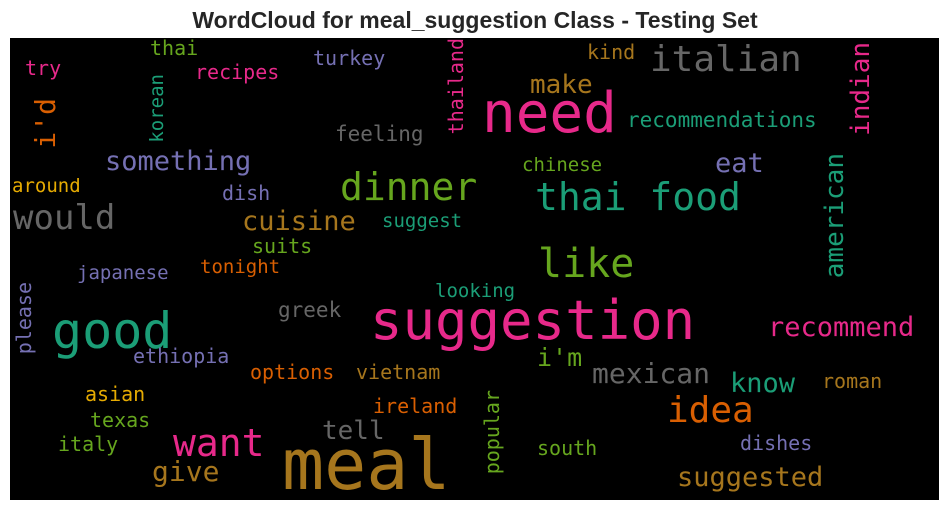 This screenshot has height=511, width=950. Describe the element at coordinates (533, 320) in the screenshot. I see `word-suggestion: suggestion` at that location.